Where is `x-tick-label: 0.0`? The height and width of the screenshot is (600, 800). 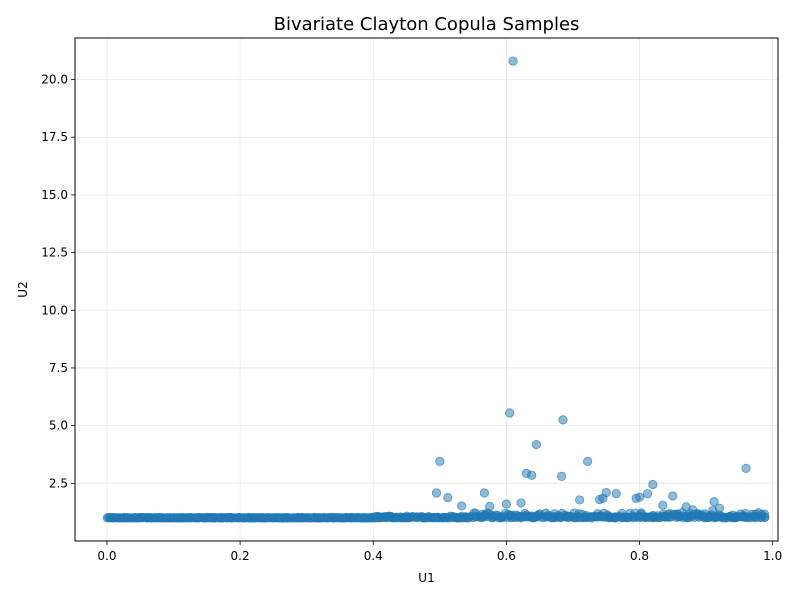
x-tick-label: 0.0 is located at coordinates (106, 556).